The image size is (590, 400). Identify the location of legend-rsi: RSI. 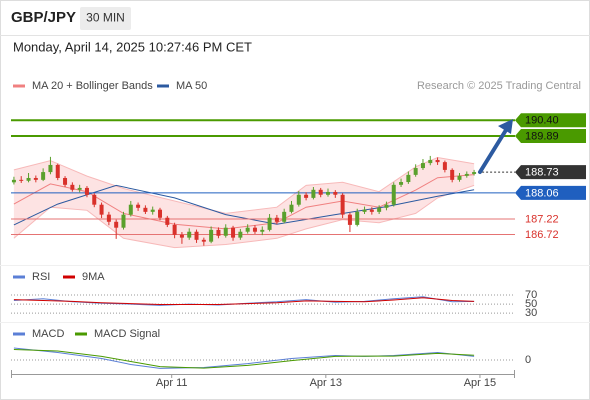
(41, 277).